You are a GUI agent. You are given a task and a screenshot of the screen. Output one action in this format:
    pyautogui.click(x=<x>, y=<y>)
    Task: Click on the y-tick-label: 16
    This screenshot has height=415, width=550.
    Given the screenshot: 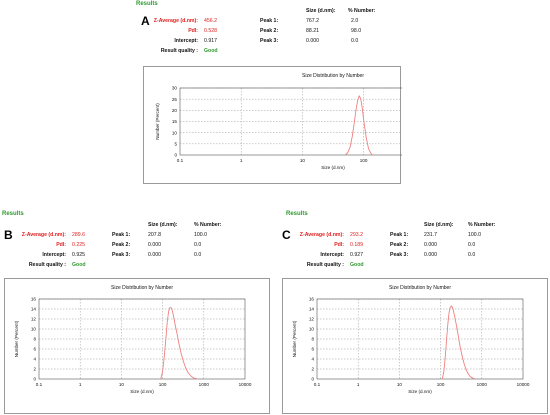 What is the action you would take?
    pyautogui.click(x=34, y=299)
    